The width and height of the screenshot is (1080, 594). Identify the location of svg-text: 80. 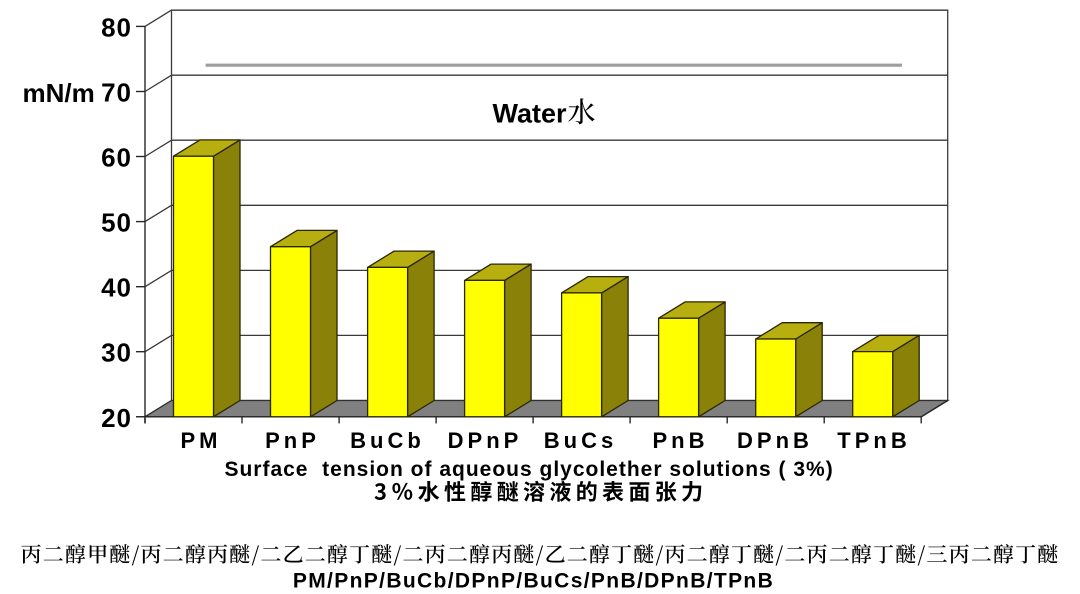
(116, 27).